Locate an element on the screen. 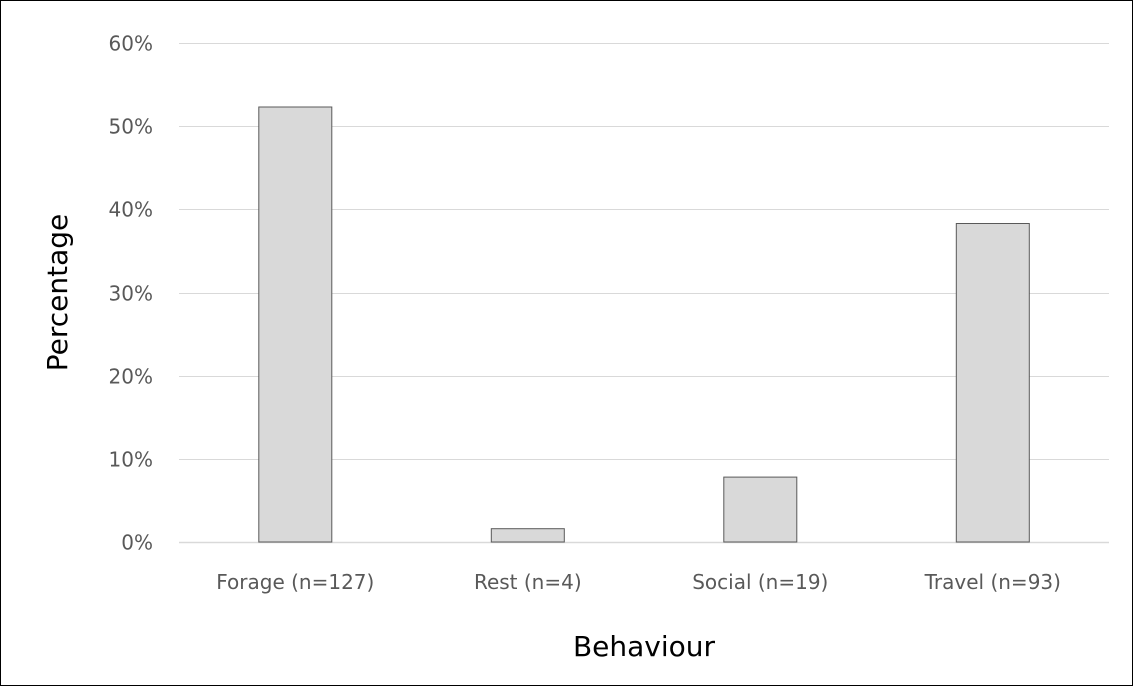 The height and width of the screenshot is (686, 1133). x-tick-label: Social (n=19) is located at coordinates (760, 582).